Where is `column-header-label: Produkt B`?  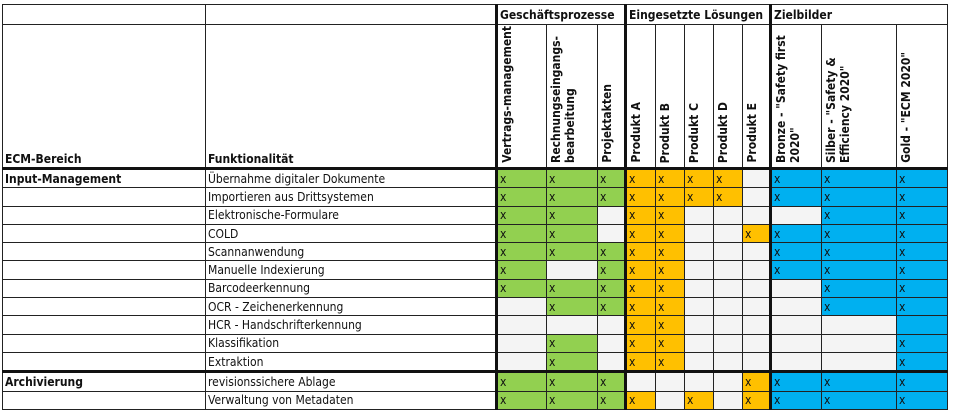 column-header-label: Produkt B is located at coordinates (665, 132).